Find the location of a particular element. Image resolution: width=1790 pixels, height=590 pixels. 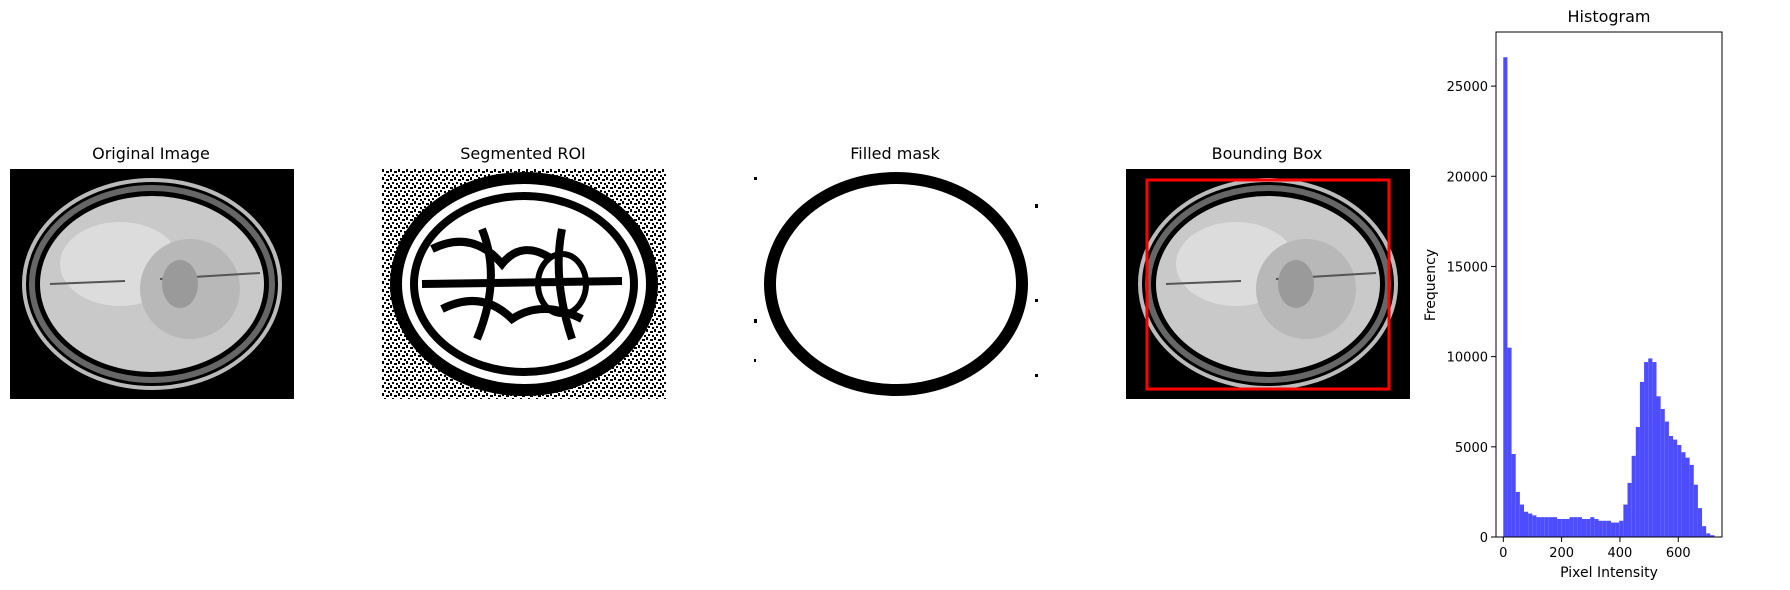

x-tick-label: 0 is located at coordinates (1503, 553).